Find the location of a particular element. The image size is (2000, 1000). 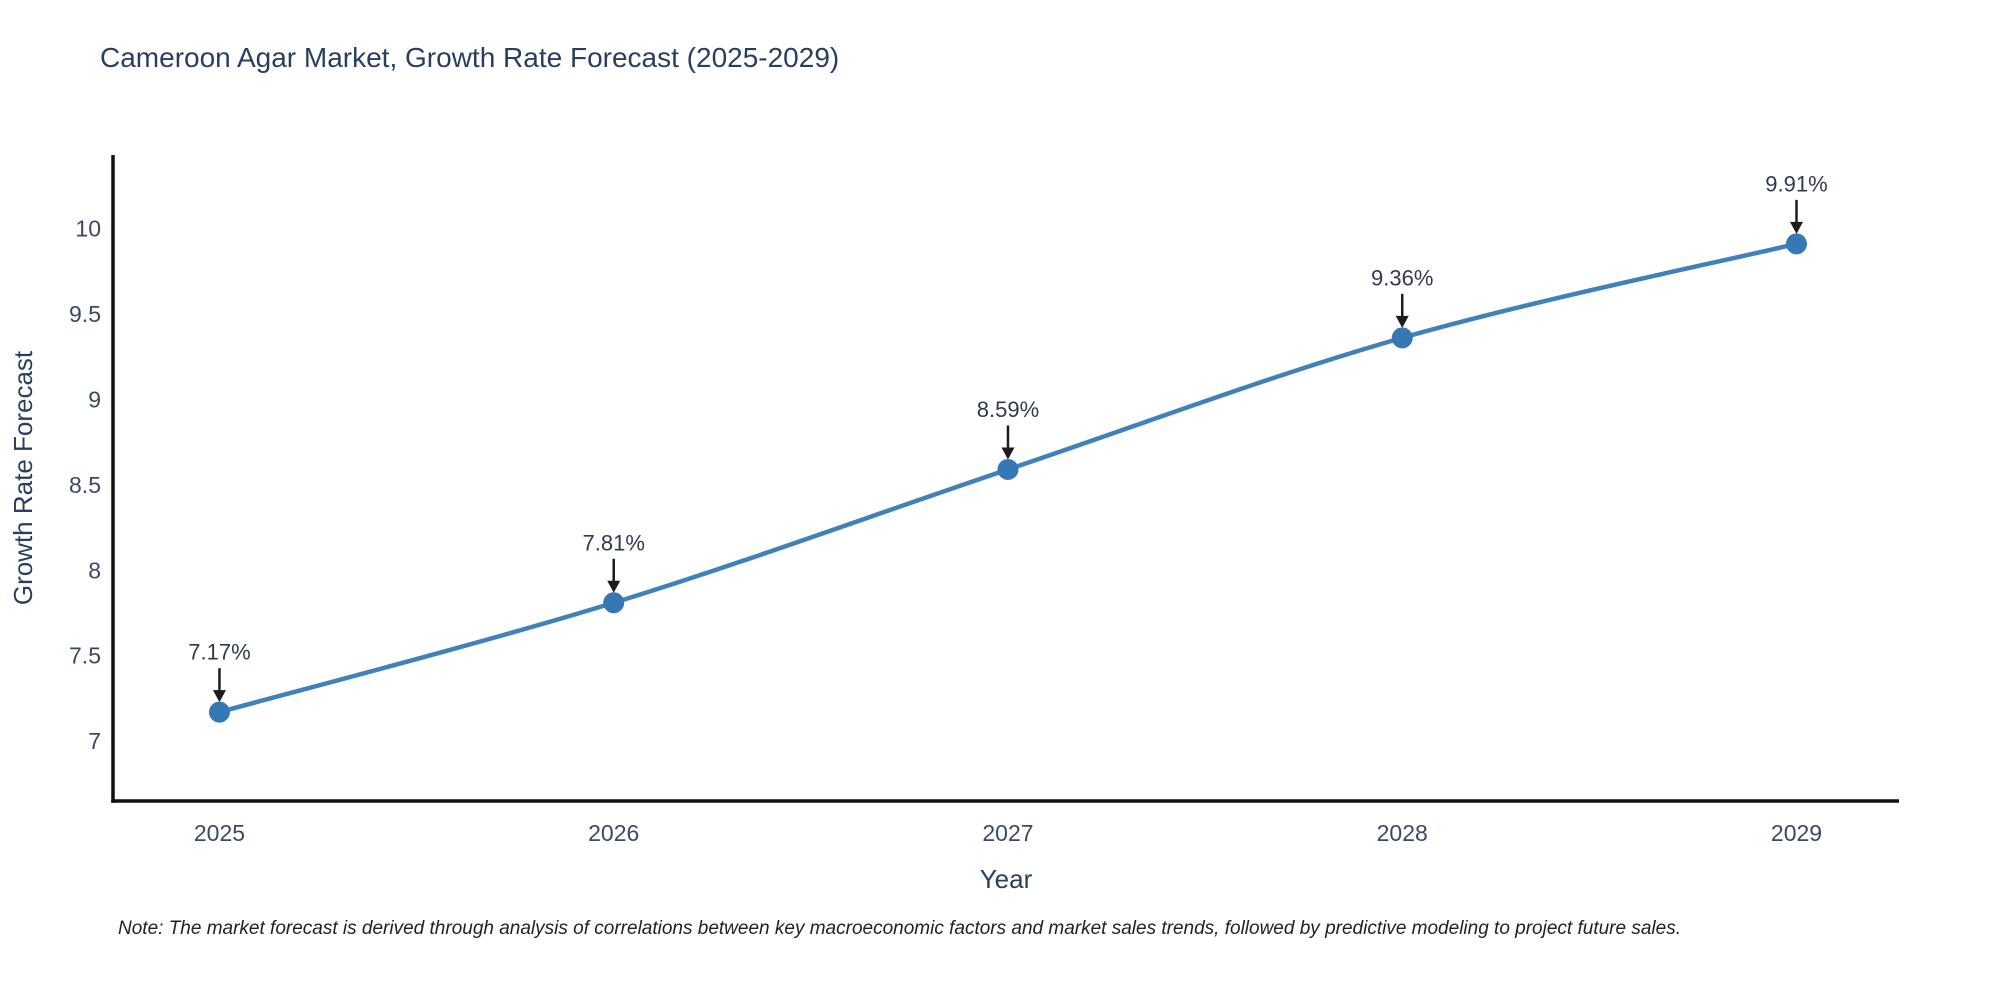

x-tick-label: 2027 is located at coordinates (1007, 833).